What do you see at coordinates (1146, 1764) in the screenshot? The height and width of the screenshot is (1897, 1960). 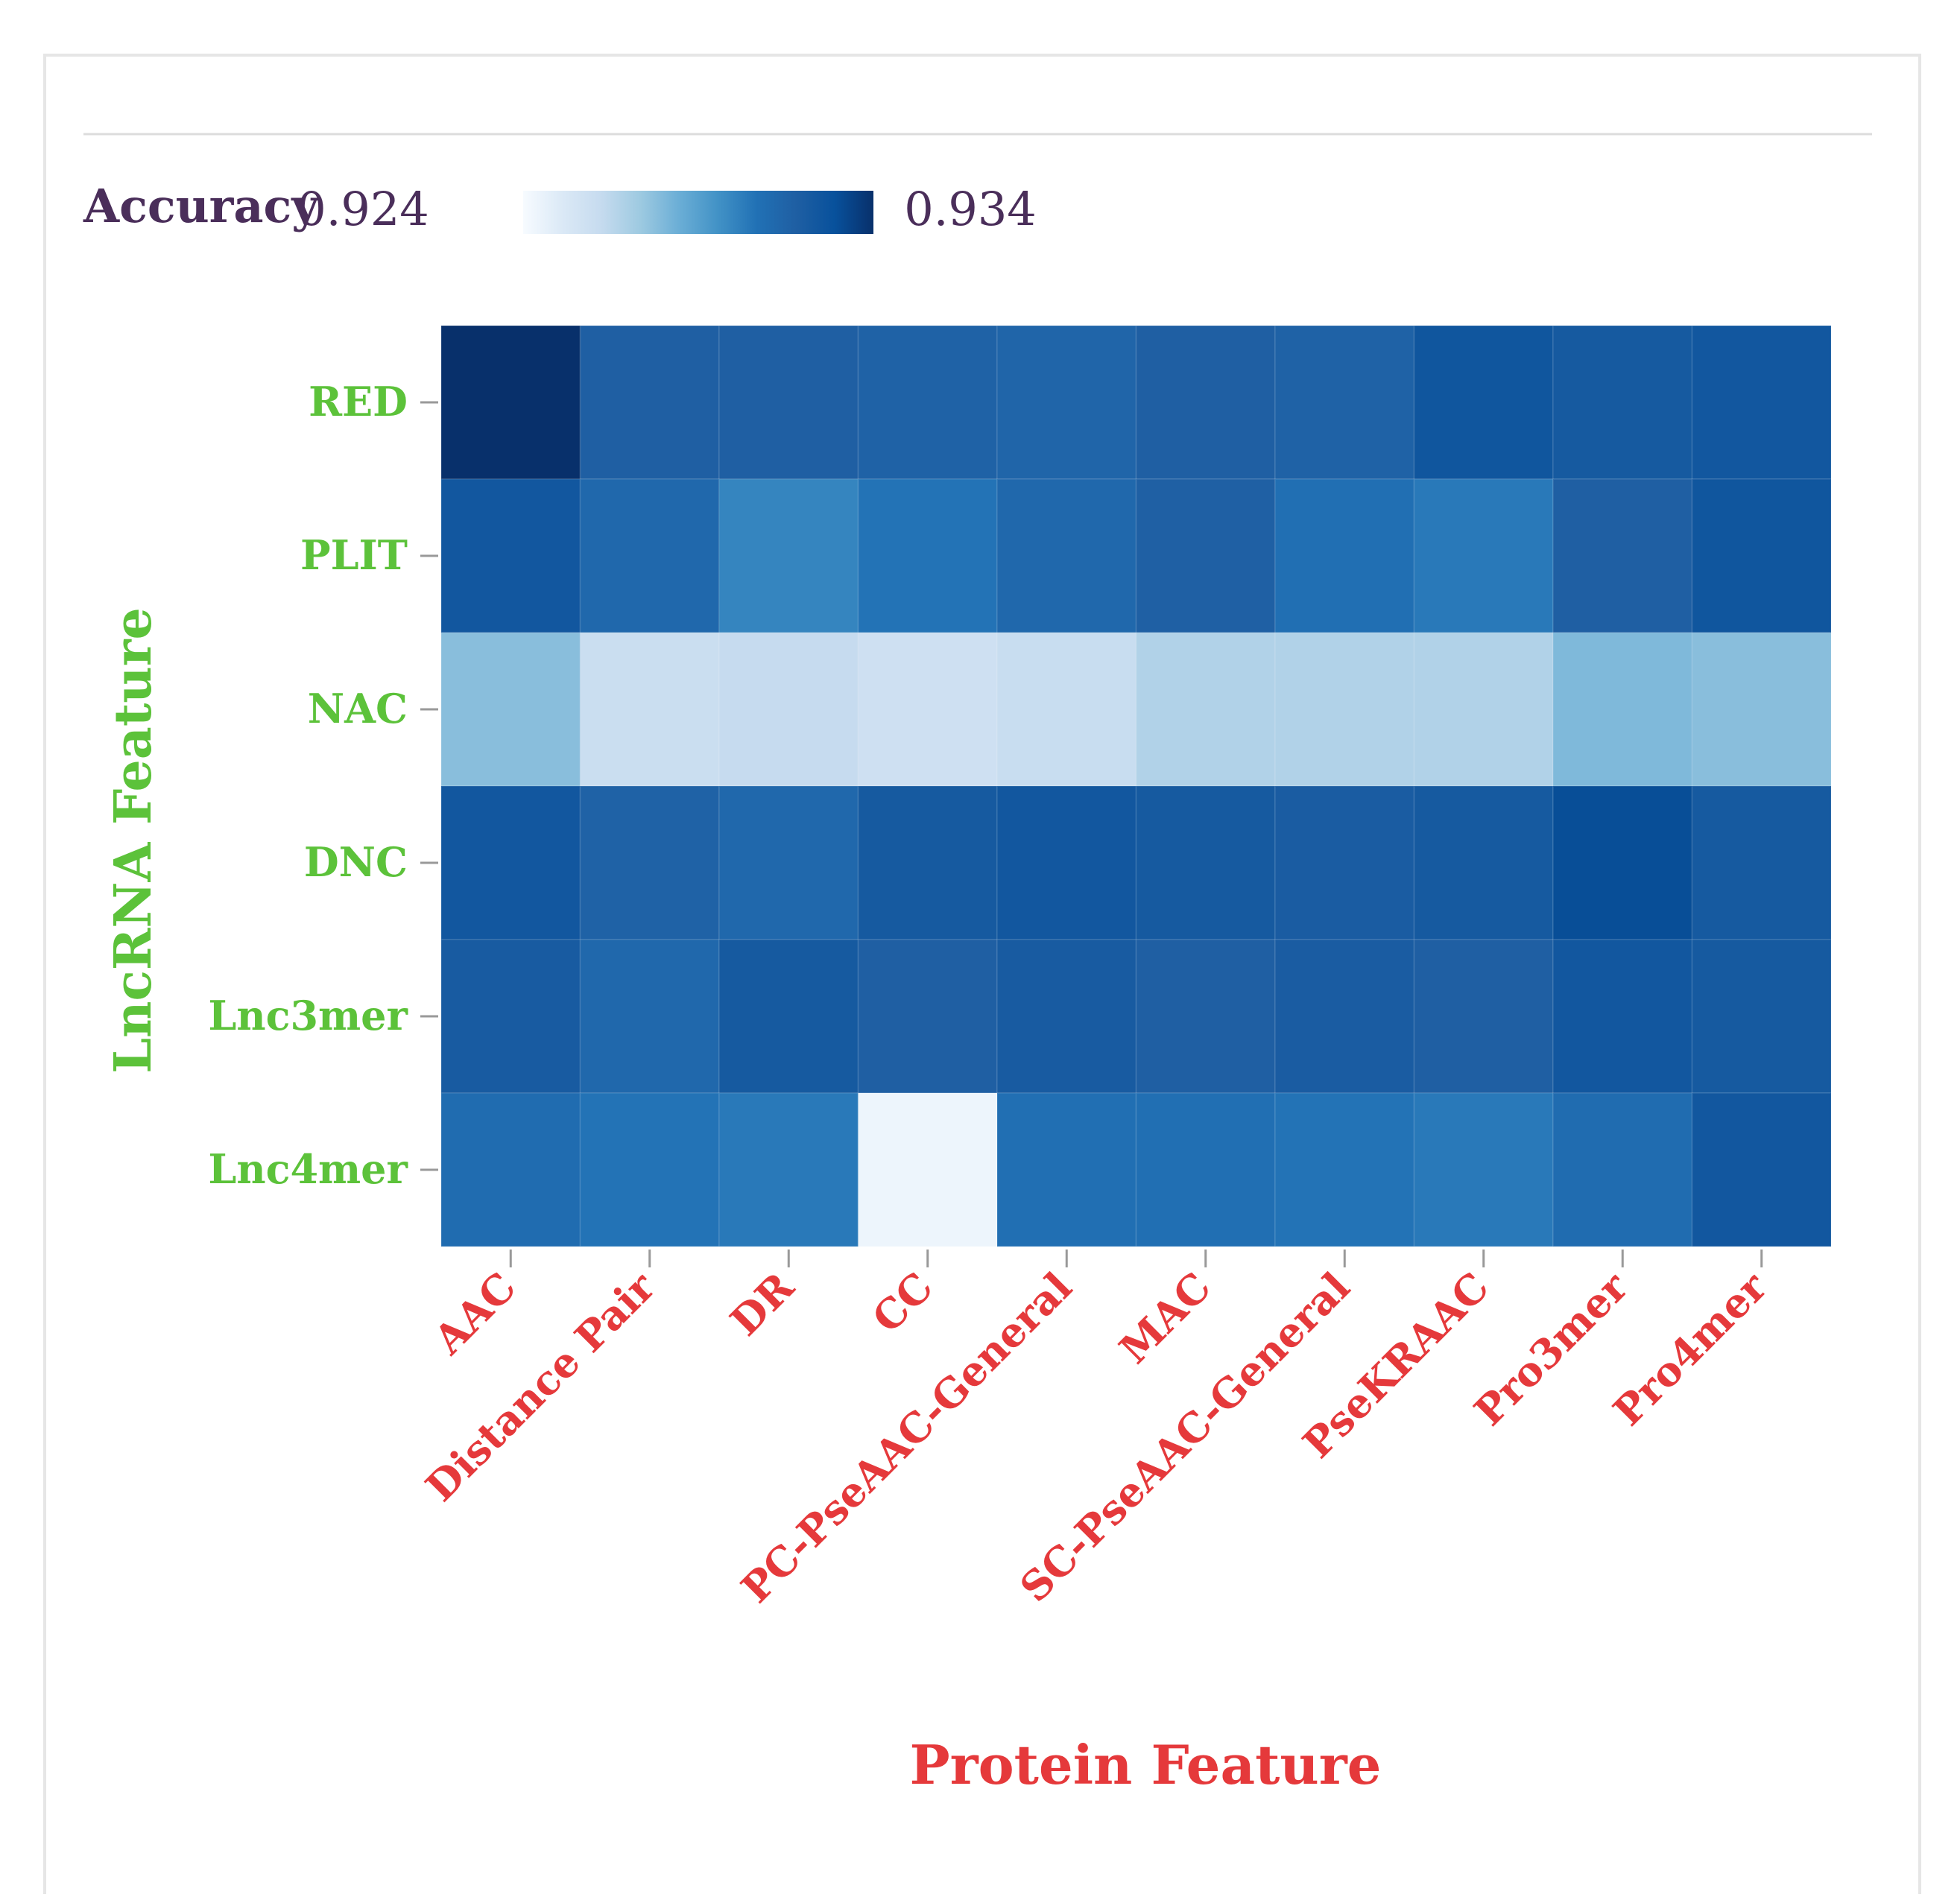 I see `x-axis-title: Protein Feature` at bounding box center [1146, 1764].